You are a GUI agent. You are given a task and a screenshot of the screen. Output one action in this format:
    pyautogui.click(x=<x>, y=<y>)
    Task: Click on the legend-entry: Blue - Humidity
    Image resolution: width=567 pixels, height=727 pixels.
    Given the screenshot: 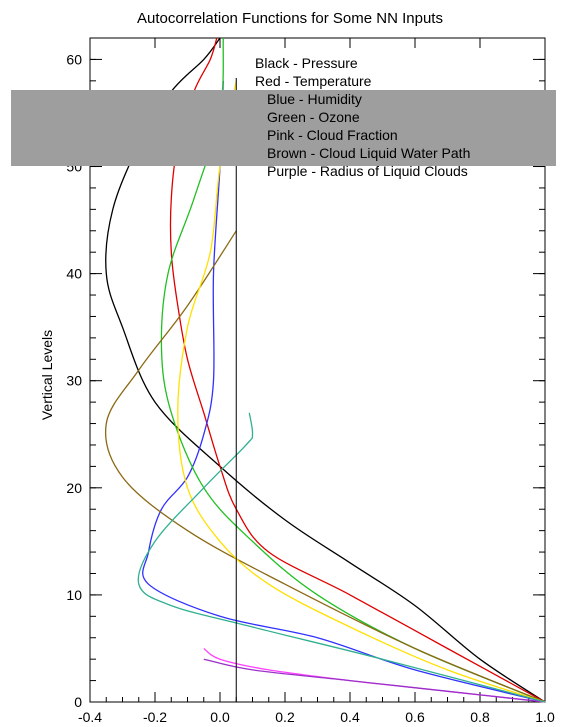 What is the action you would take?
    pyautogui.click(x=314, y=99)
    